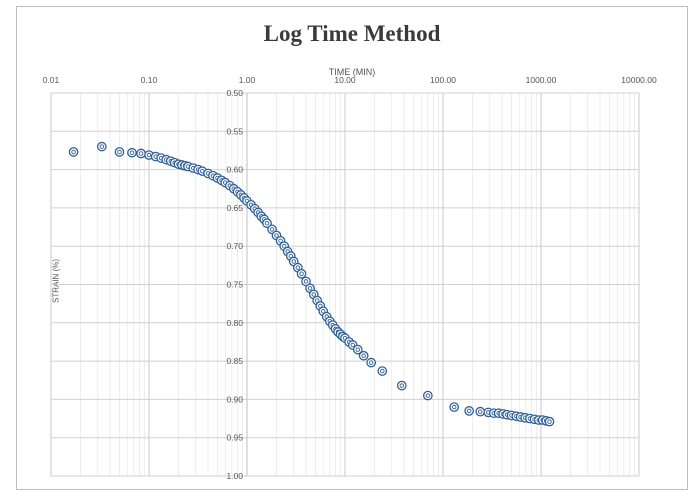 The image size is (700, 502). What do you see at coordinates (639, 80) in the screenshot?
I see `x-tick-label: 10000.00` at bounding box center [639, 80].